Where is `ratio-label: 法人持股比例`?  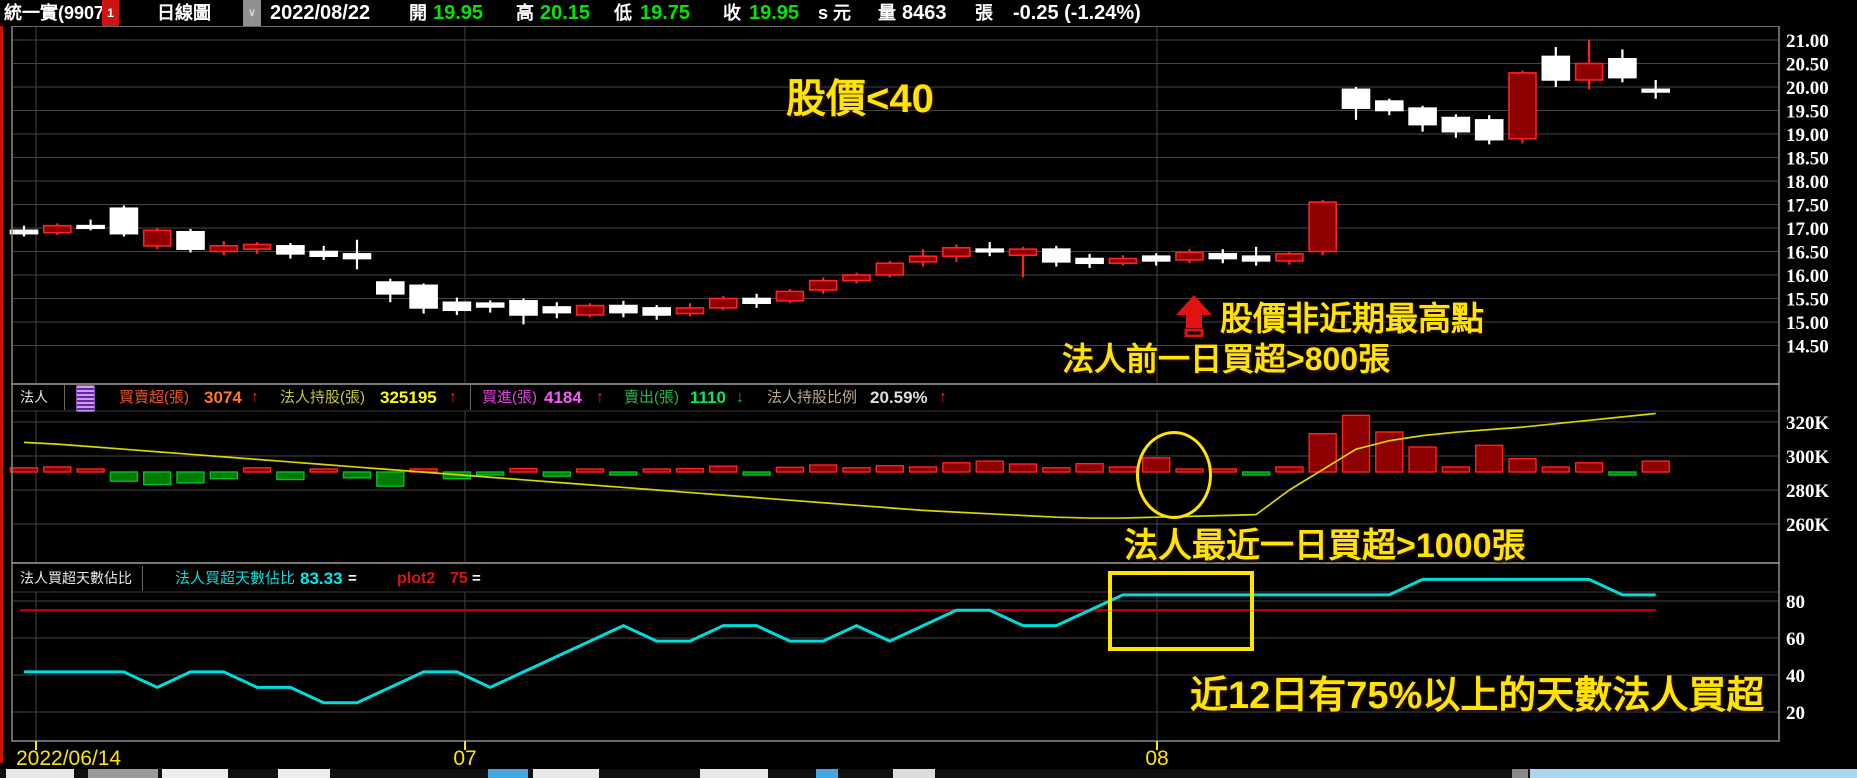 ratio-label: 法人持股比例 is located at coordinates (812, 397).